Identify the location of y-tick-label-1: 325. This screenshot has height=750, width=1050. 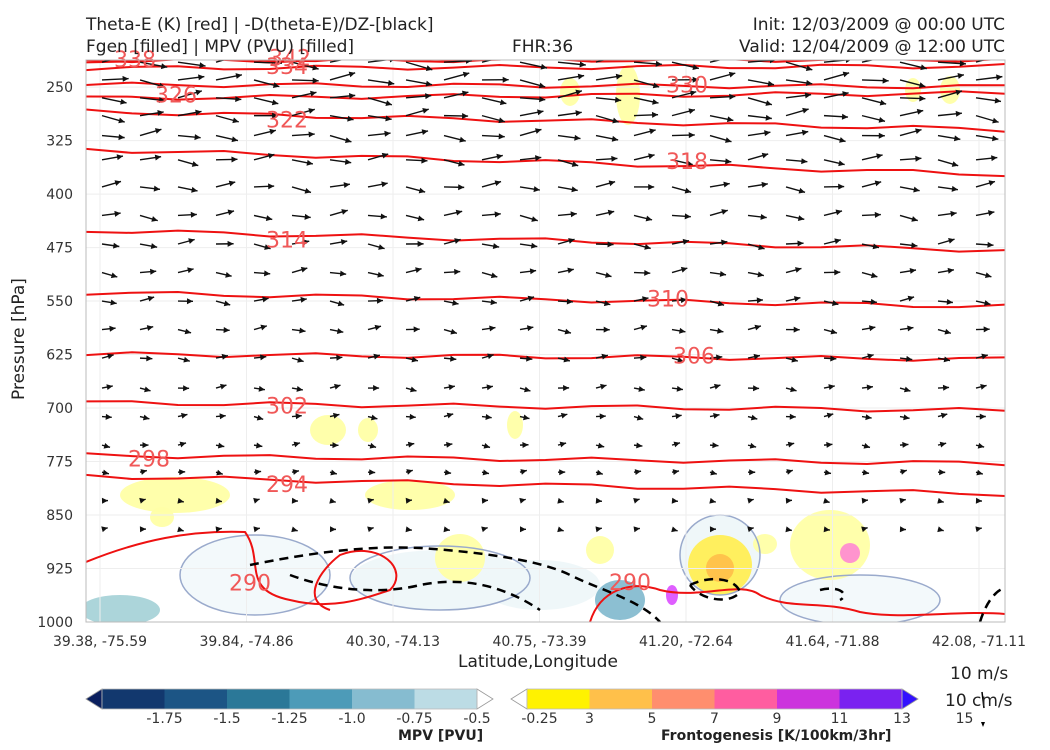
(59, 142).